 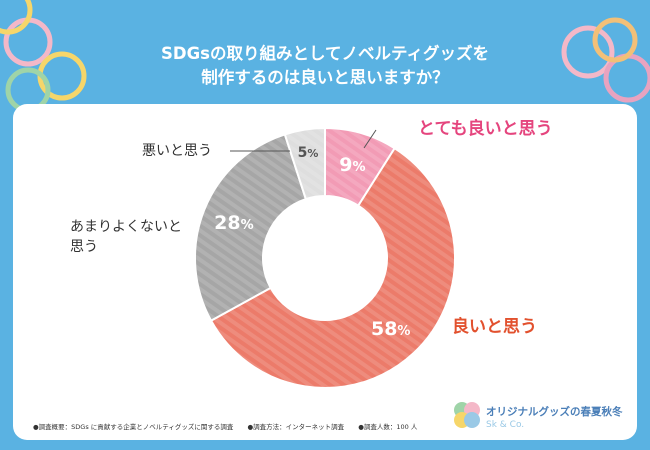 I want to click on footnote-respondents: ●調査人数：100 人, so click(x=388, y=427).